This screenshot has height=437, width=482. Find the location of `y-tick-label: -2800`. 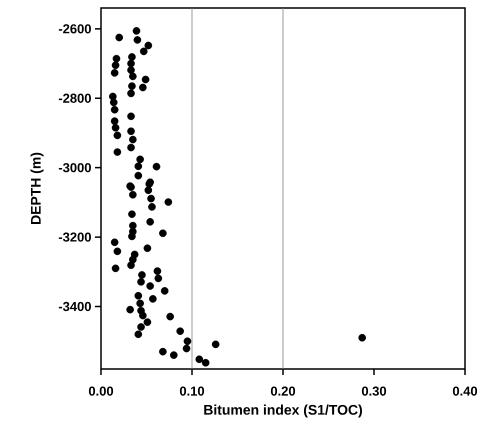

y-tick-label: -2800 is located at coordinates (74, 98).